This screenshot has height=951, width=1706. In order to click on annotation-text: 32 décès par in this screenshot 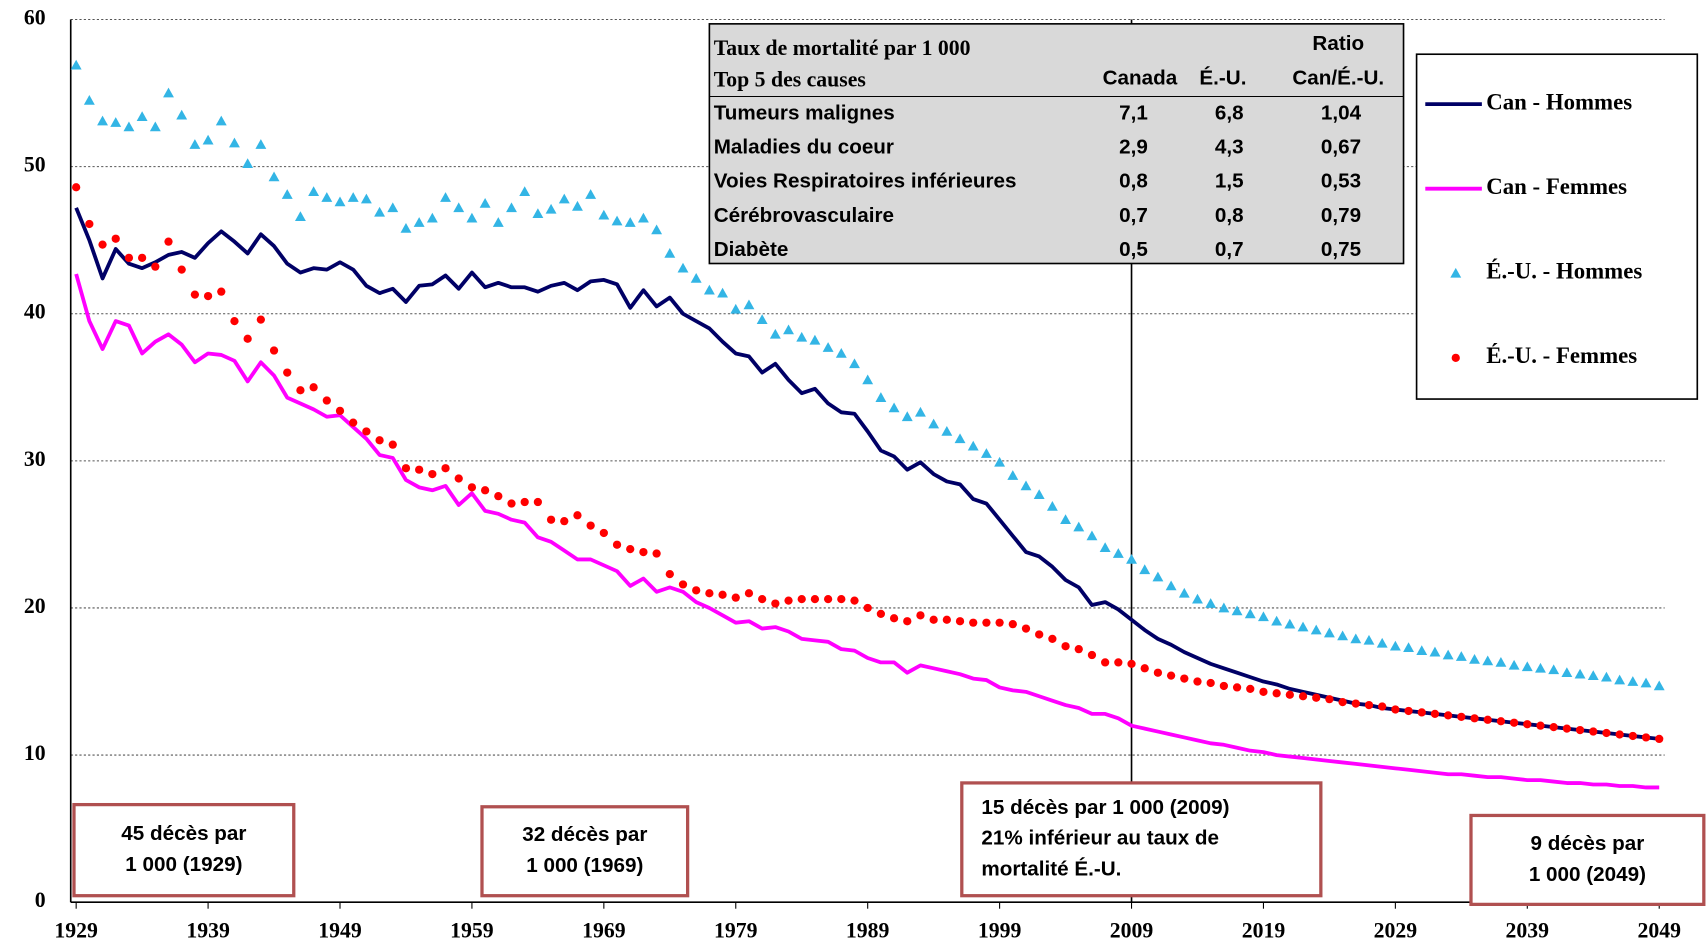, I will do `click(584, 834)`.